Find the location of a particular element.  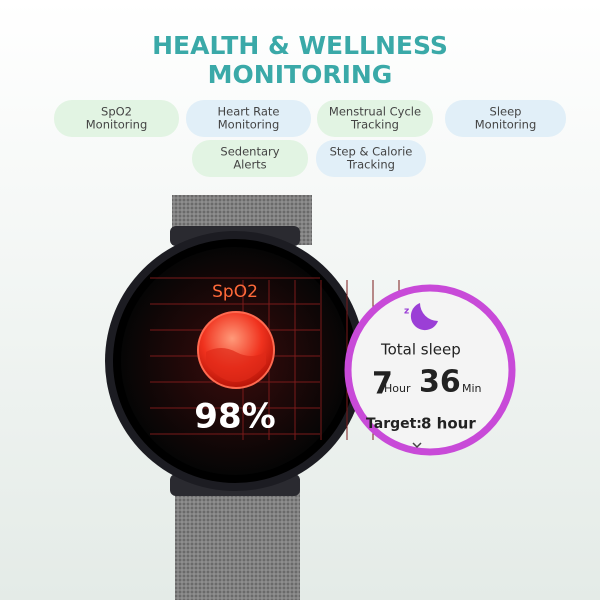

sleep-target-value: 8 hour is located at coordinates (448, 424).